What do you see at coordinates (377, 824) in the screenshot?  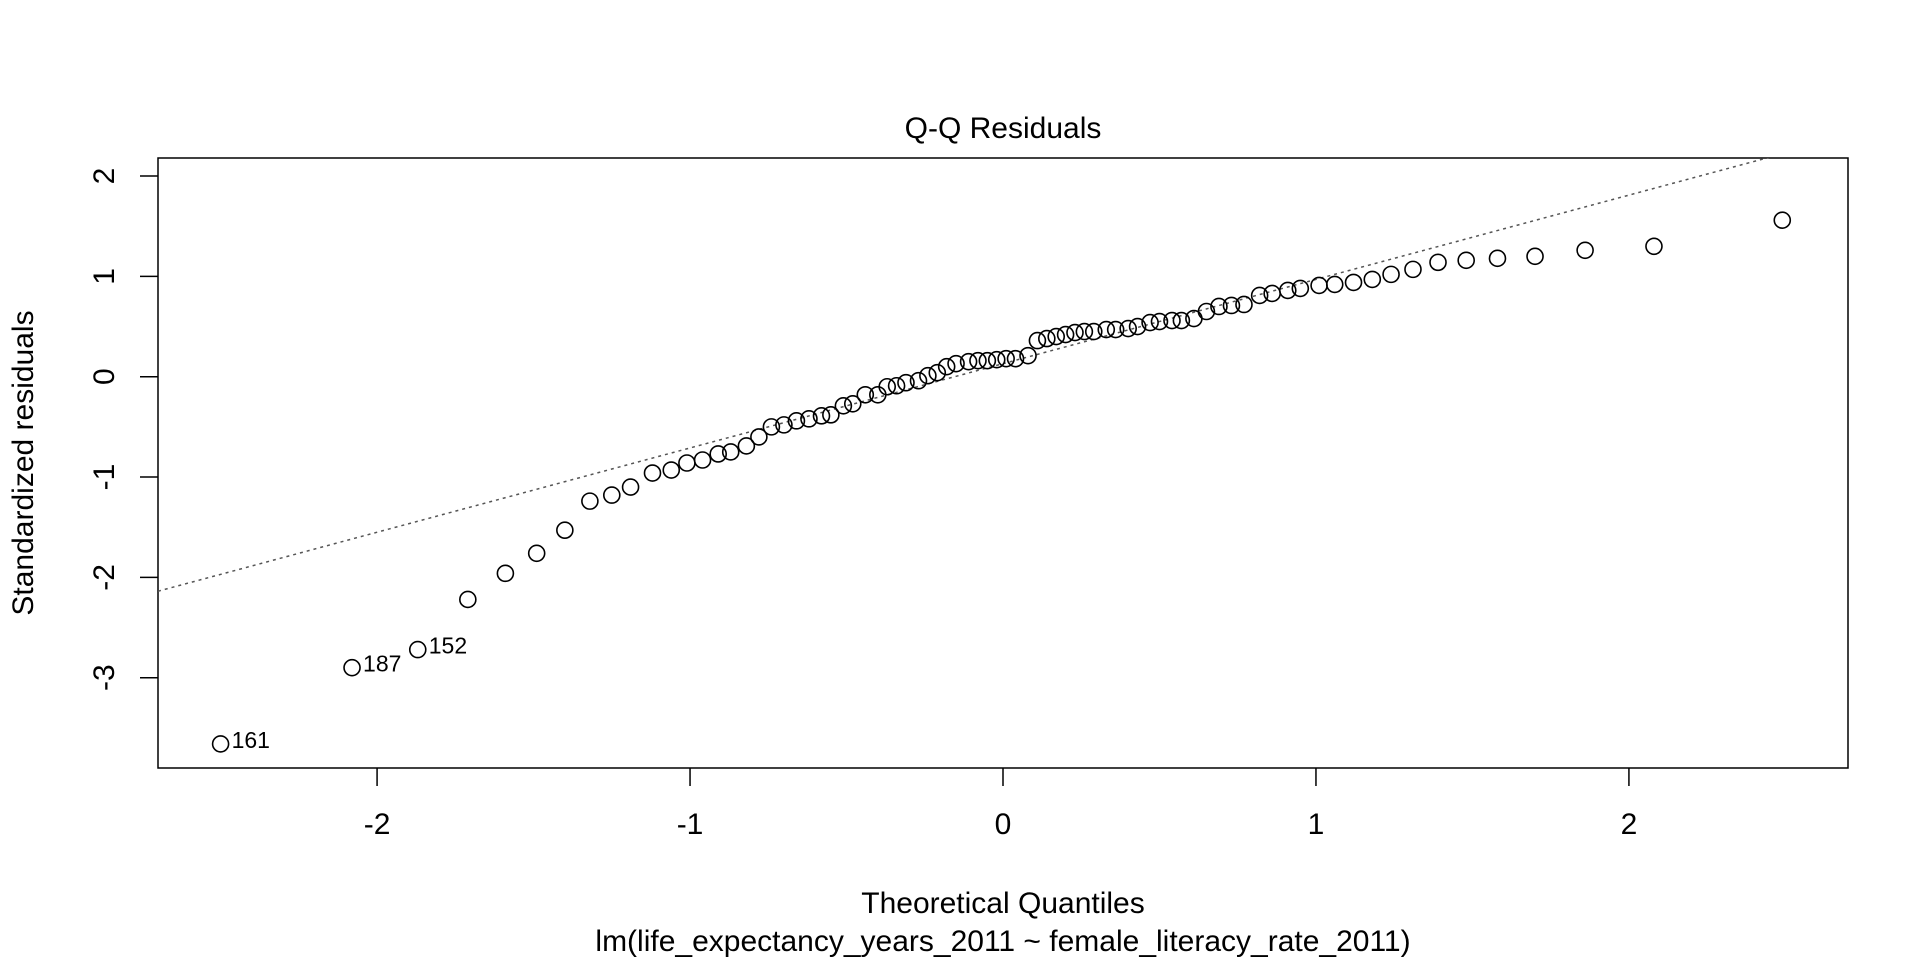 I see `x-tick-label: -2` at bounding box center [377, 824].